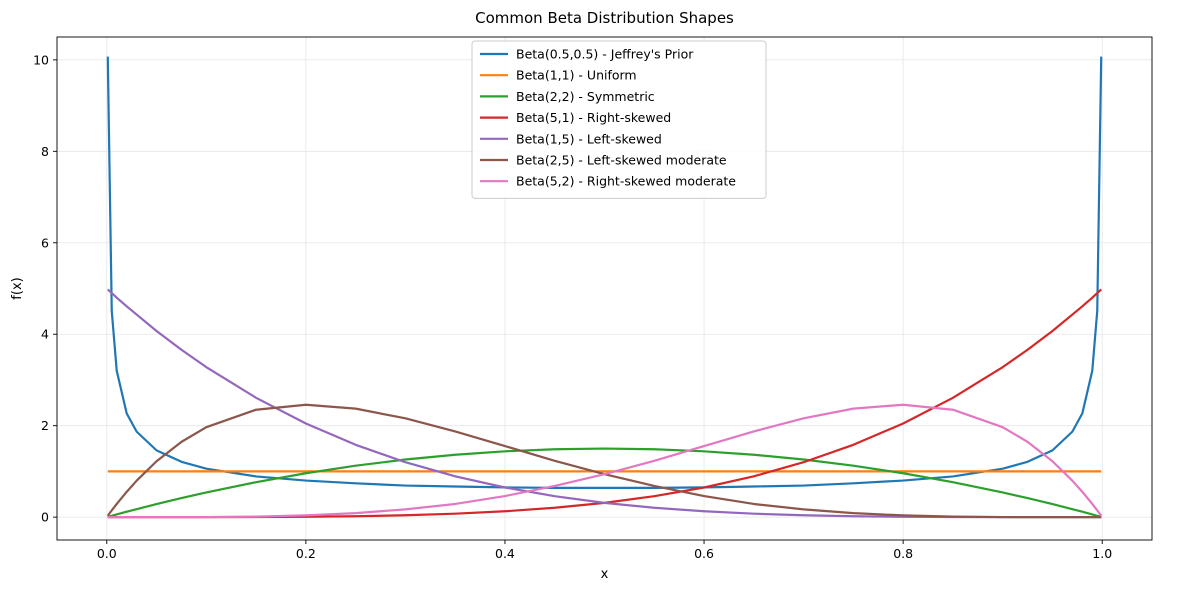  What do you see at coordinates (107, 553) in the screenshot?
I see `x-tick-label: 0.0` at bounding box center [107, 553].